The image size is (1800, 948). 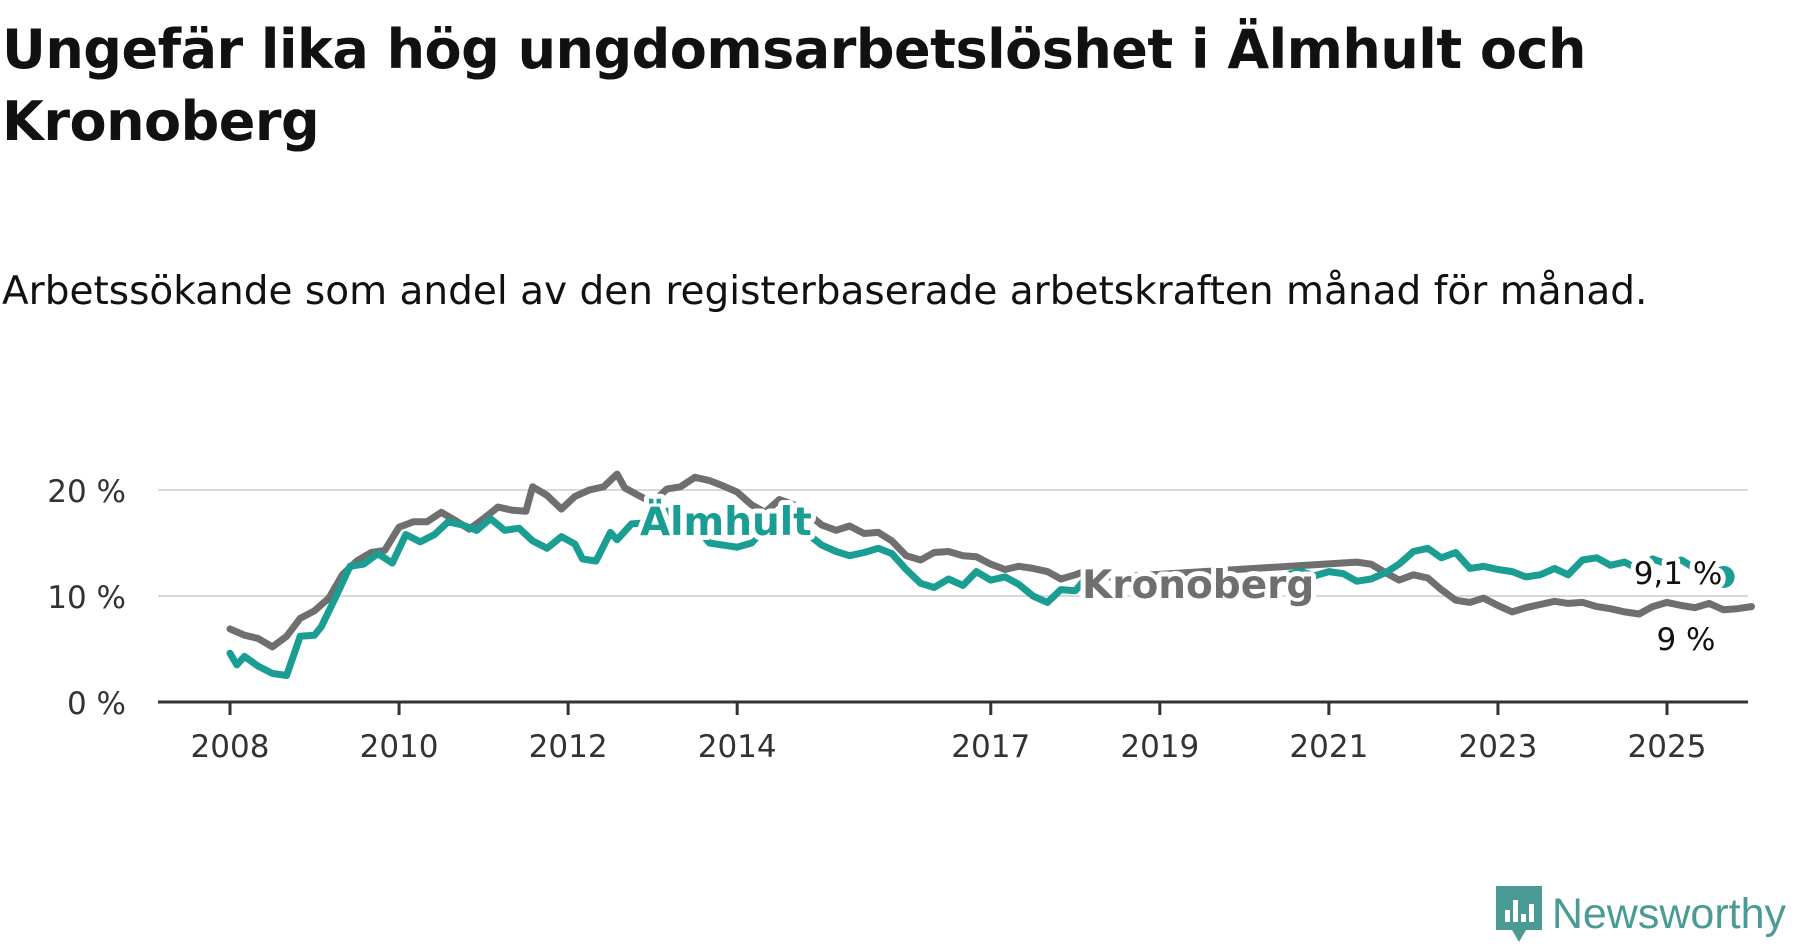 What do you see at coordinates (990, 747) in the screenshot?
I see `x-tick-label: 2017` at bounding box center [990, 747].